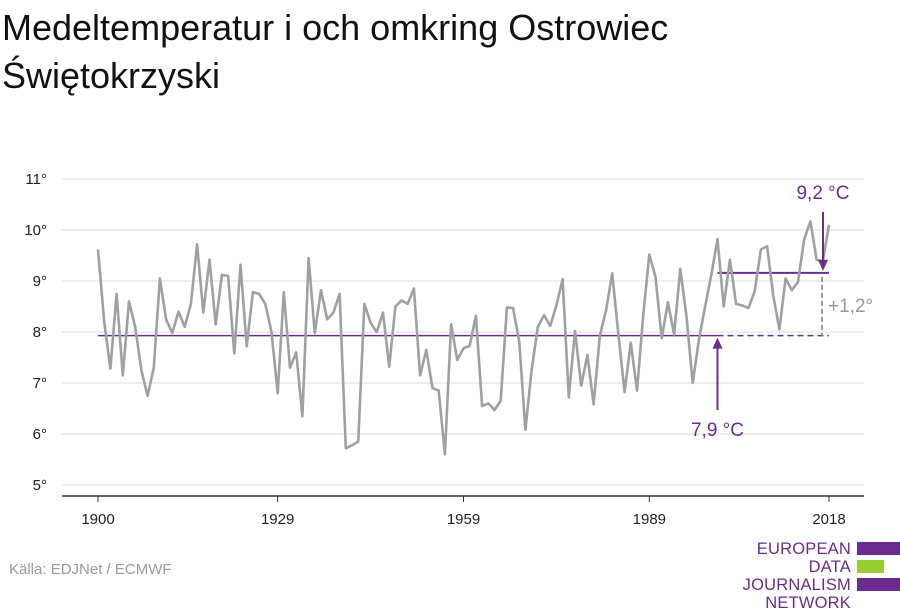  I want to click on x-tick-label: 2018, so click(828, 519).